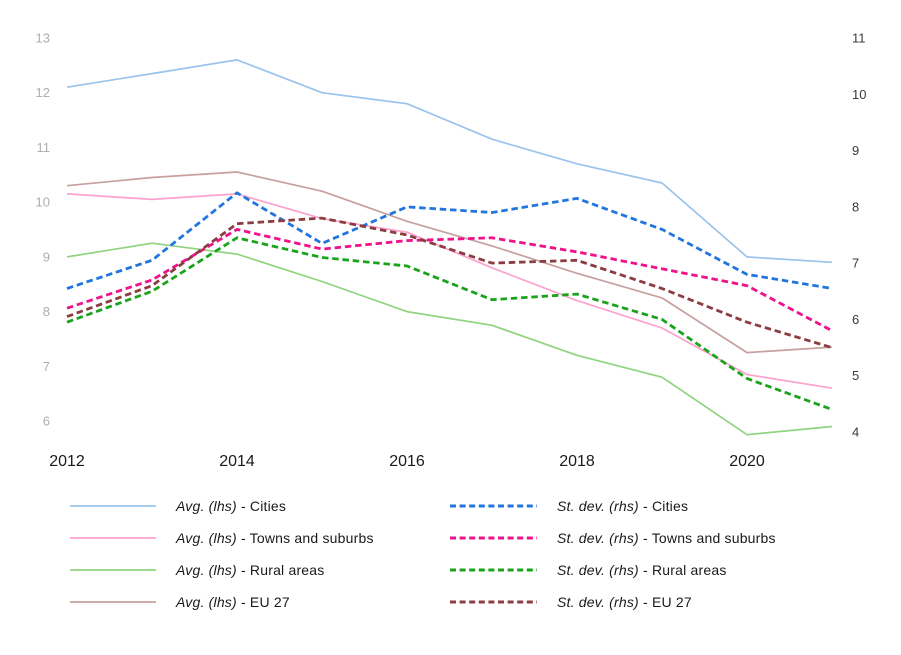 This screenshot has width=901, height=655. Describe the element at coordinates (855, 150) in the screenshot. I see `right-axis-tick-label: 9` at that location.